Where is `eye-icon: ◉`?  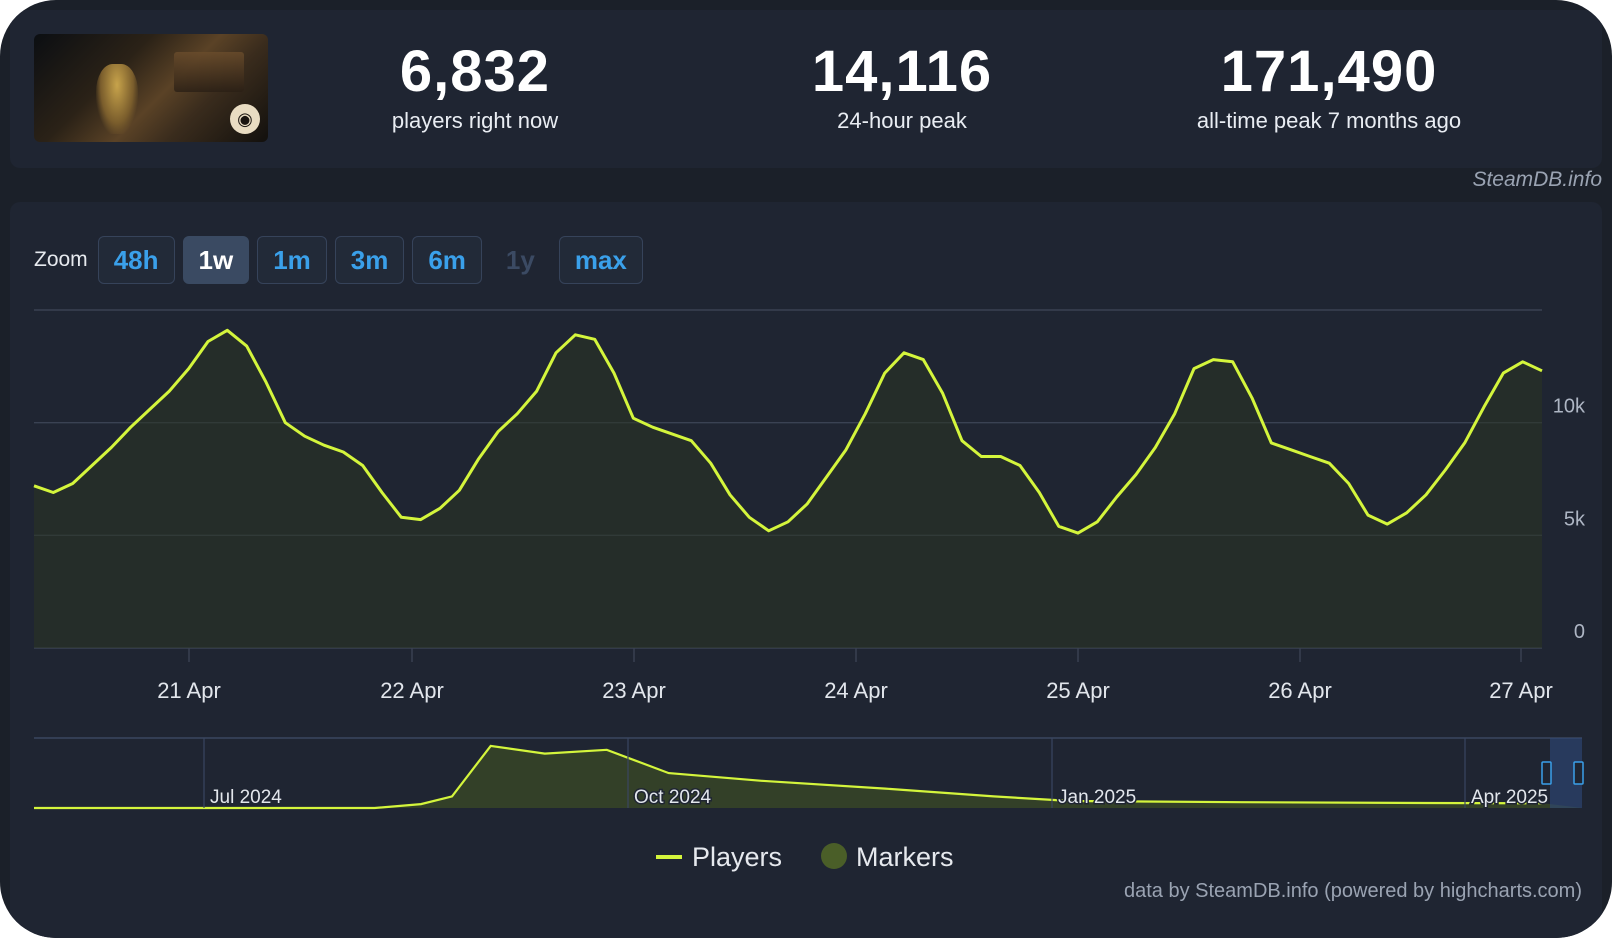
eye-icon: ◉ is located at coordinates (245, 119).